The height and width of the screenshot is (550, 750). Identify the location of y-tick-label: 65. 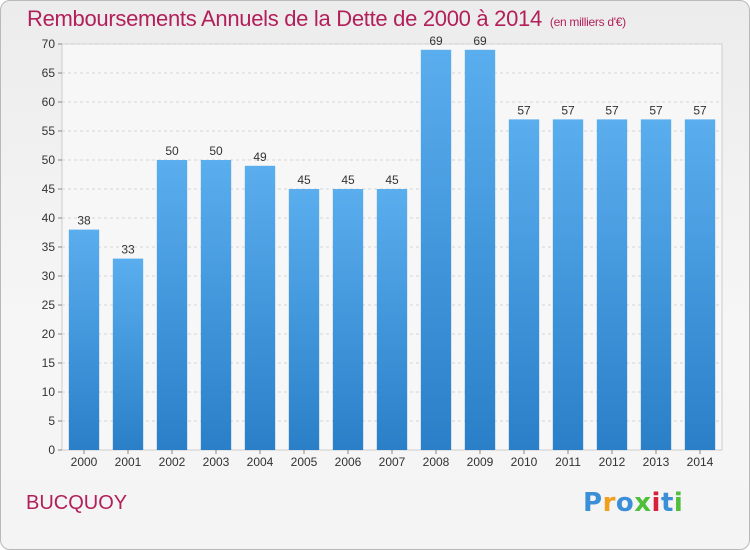
(49, 73).